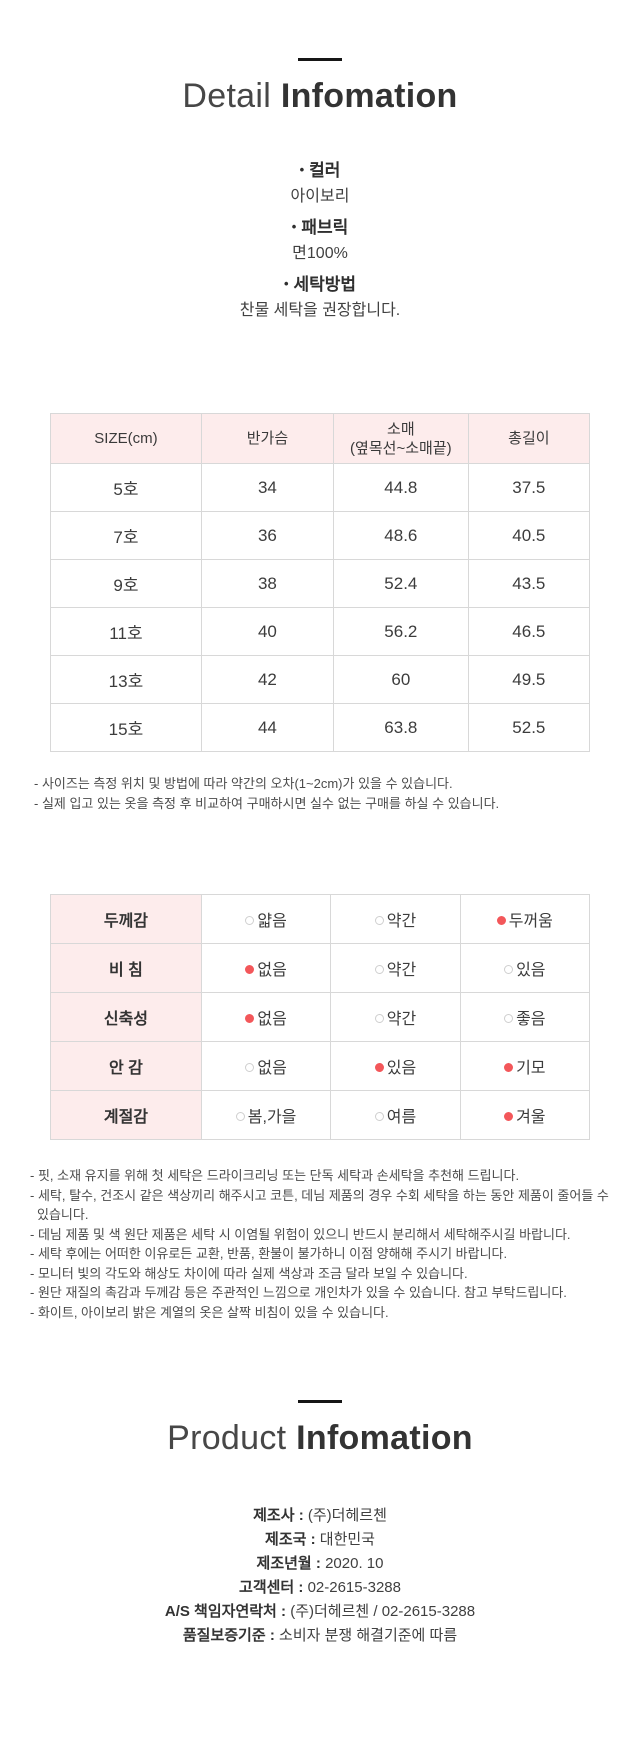  I want to click on product-section-divider, so click(320, 1401).